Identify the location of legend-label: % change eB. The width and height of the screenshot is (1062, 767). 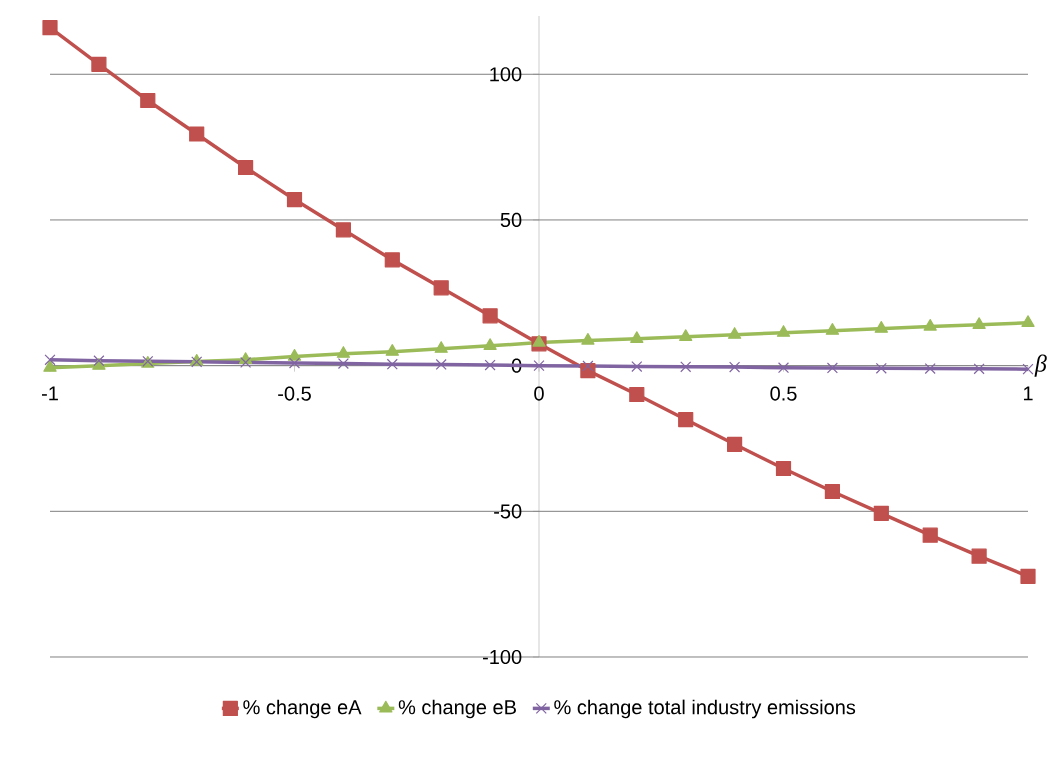
(457, 709).